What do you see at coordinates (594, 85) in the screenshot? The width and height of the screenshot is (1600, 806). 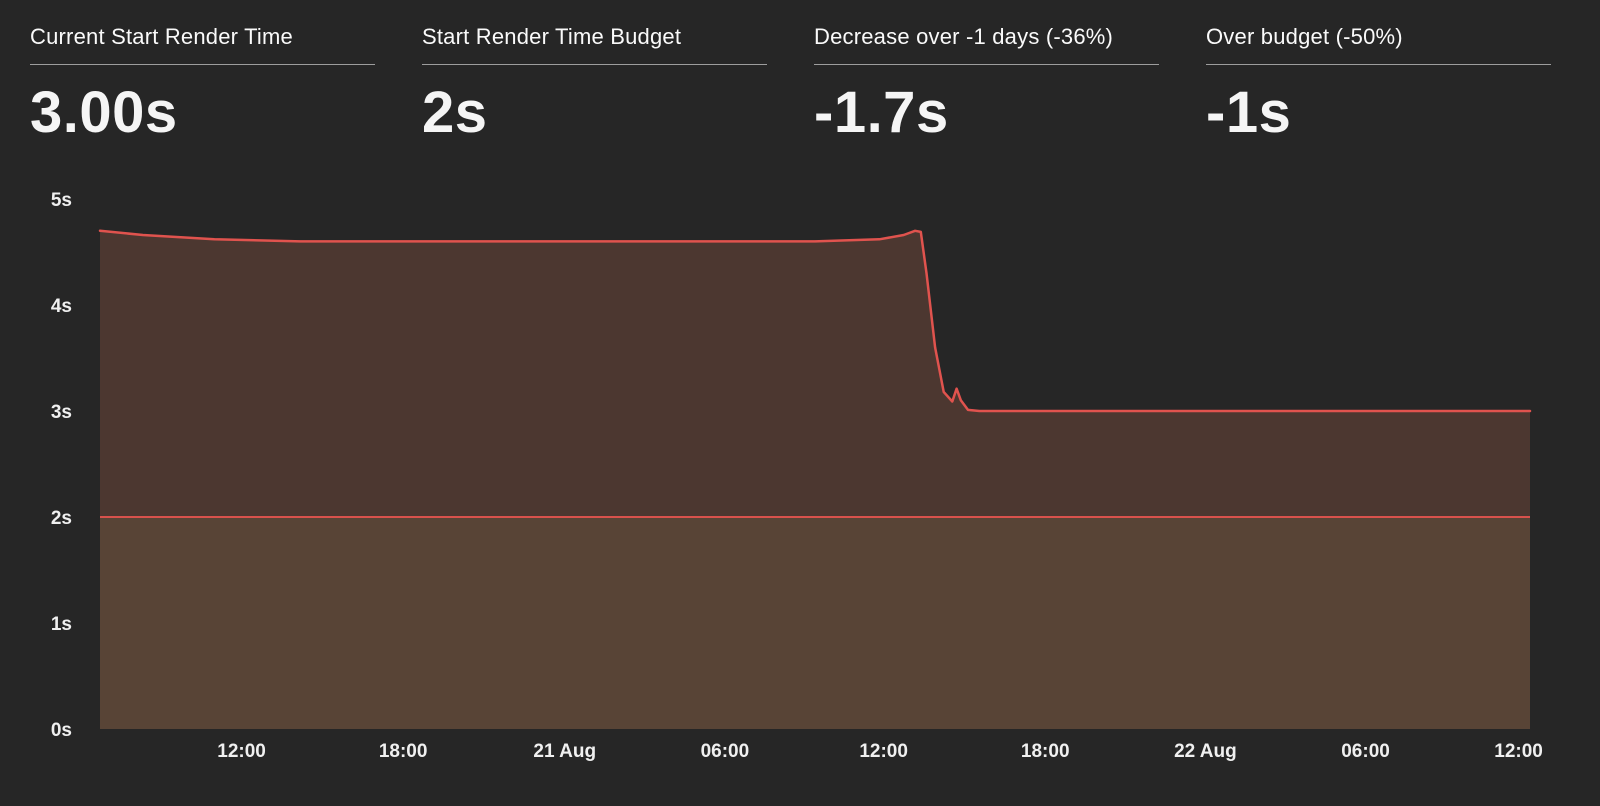 I see `stat-card-budget: Start Render Time Budget 2s` at bounding box center [594, 85].